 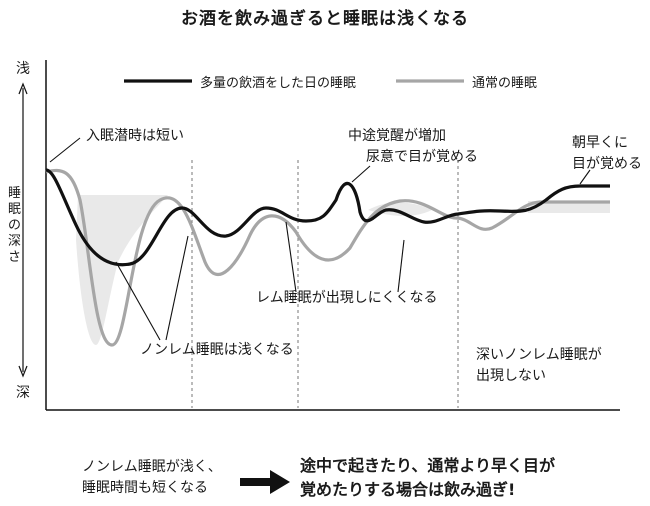 I want to click on annotation-waking-line1: 中途覚醒が増加, so click(x=397, y=136).